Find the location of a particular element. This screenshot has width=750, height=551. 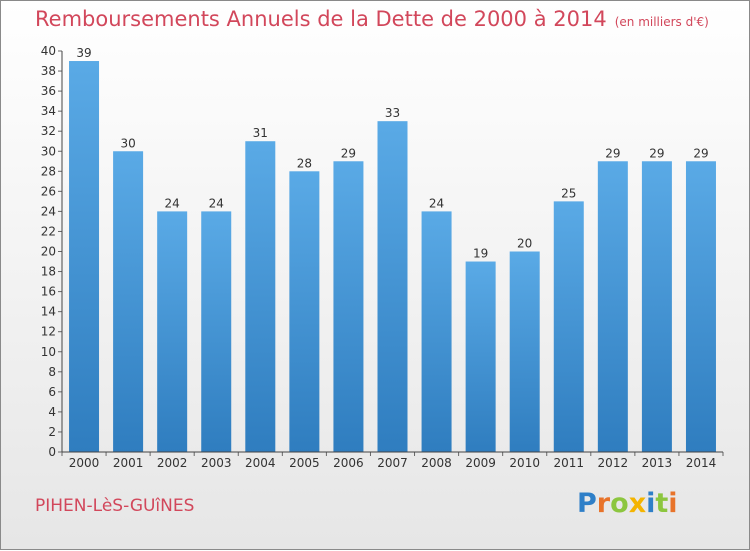

y-tick-label: 18 is located at coordinates (48, 272).